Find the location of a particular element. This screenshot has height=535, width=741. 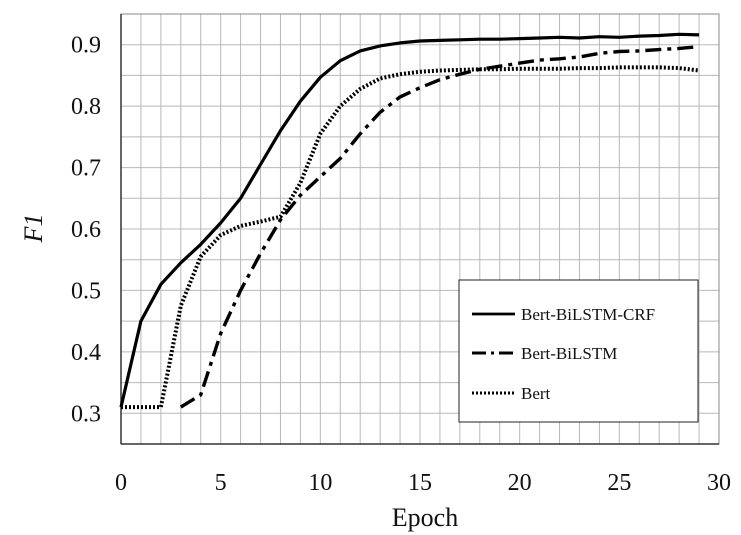

y-tick-label: 0.5 is located at coordinates (86, 291).